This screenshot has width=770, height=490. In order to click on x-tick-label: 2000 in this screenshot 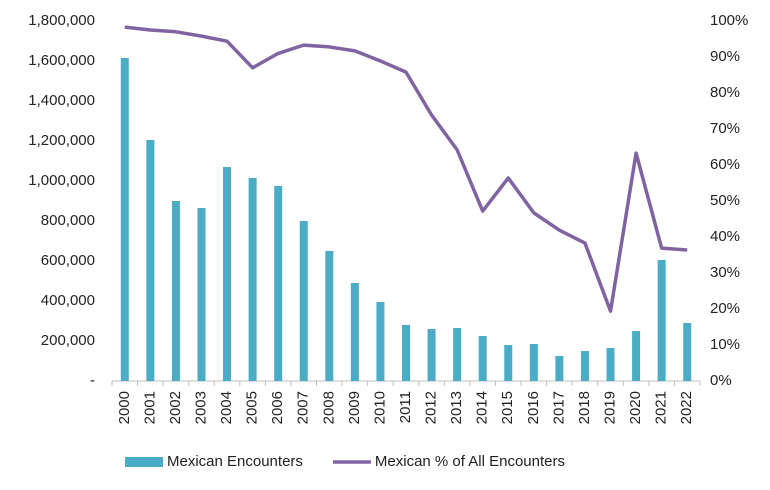, I will do `click(124, 407)`.